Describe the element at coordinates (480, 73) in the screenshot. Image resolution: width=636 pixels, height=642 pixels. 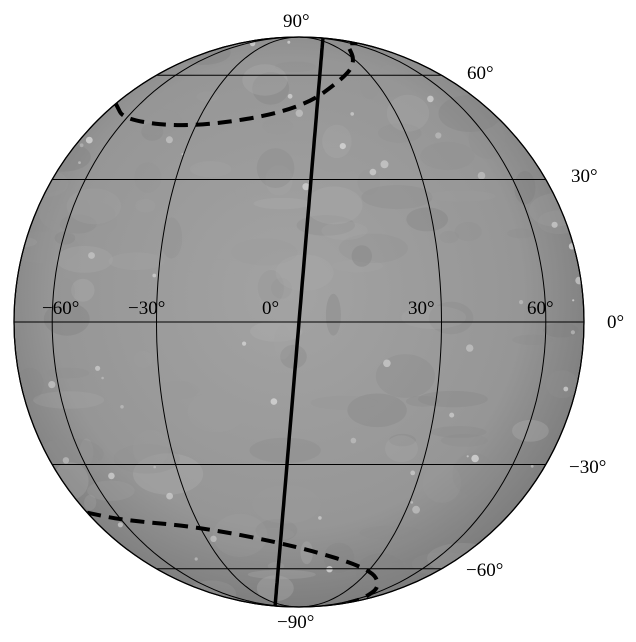
I see `label-lat-60: 60°` at that location.